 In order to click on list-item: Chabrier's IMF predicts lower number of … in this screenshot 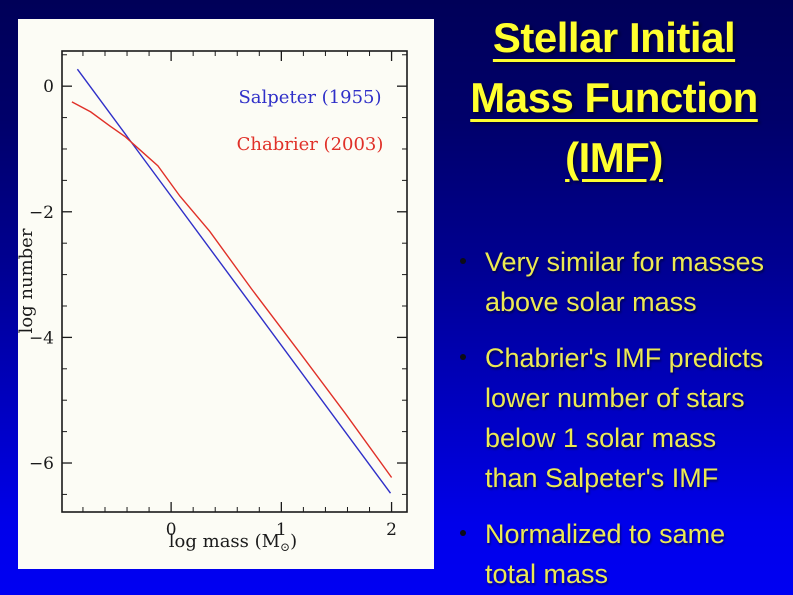, I will do `click(622, 418)`.